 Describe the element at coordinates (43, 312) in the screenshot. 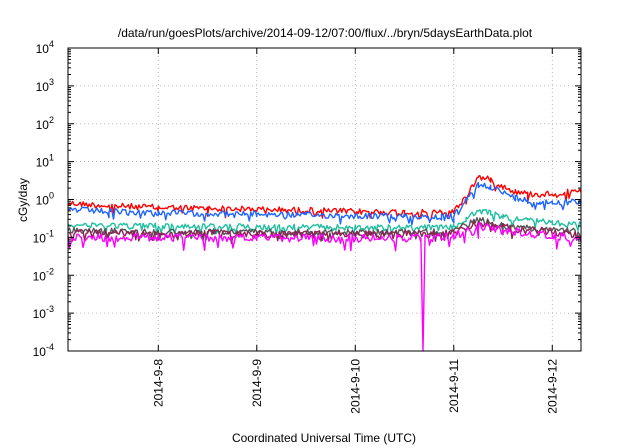

I see `y-tick-label: 10⁻³` at that location.